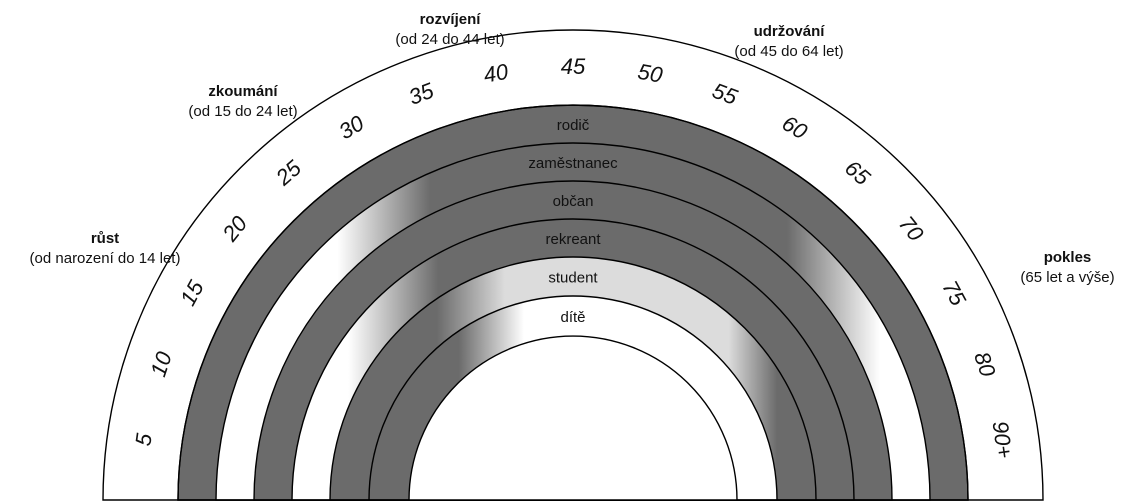  What do you see at coordinates (573, 239) in the screenshot?
I see `role-label: rekreant` at bounding box center [573, 239].